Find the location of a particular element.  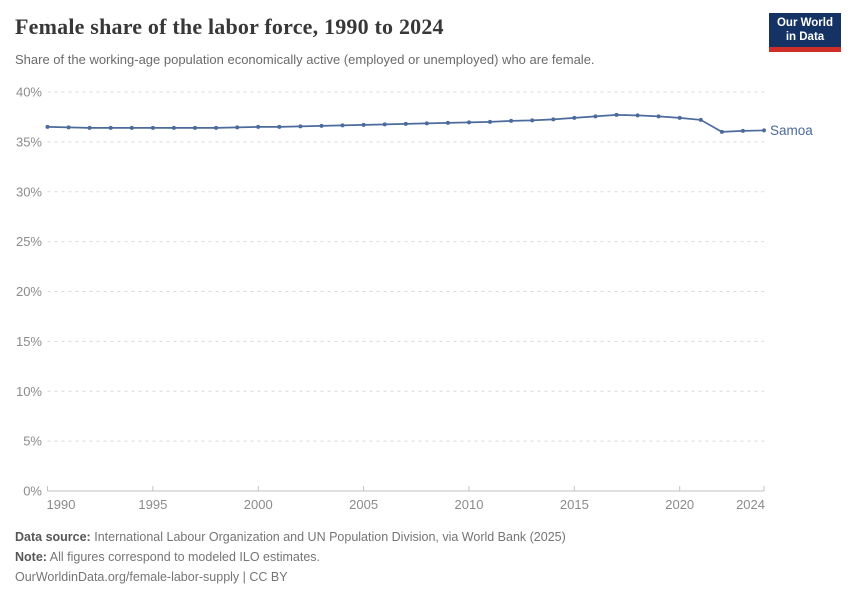

y-tick-label: 40% is located at coordinates (29, 92).